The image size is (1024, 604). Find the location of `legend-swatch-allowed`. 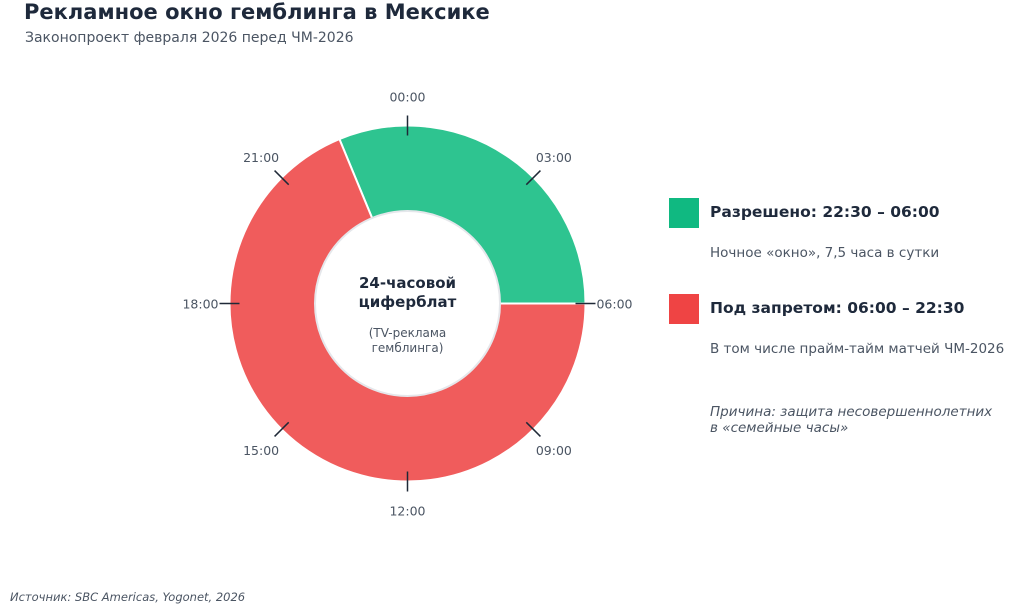

legend-swatch-allowed is located at coordinates (684, 213).